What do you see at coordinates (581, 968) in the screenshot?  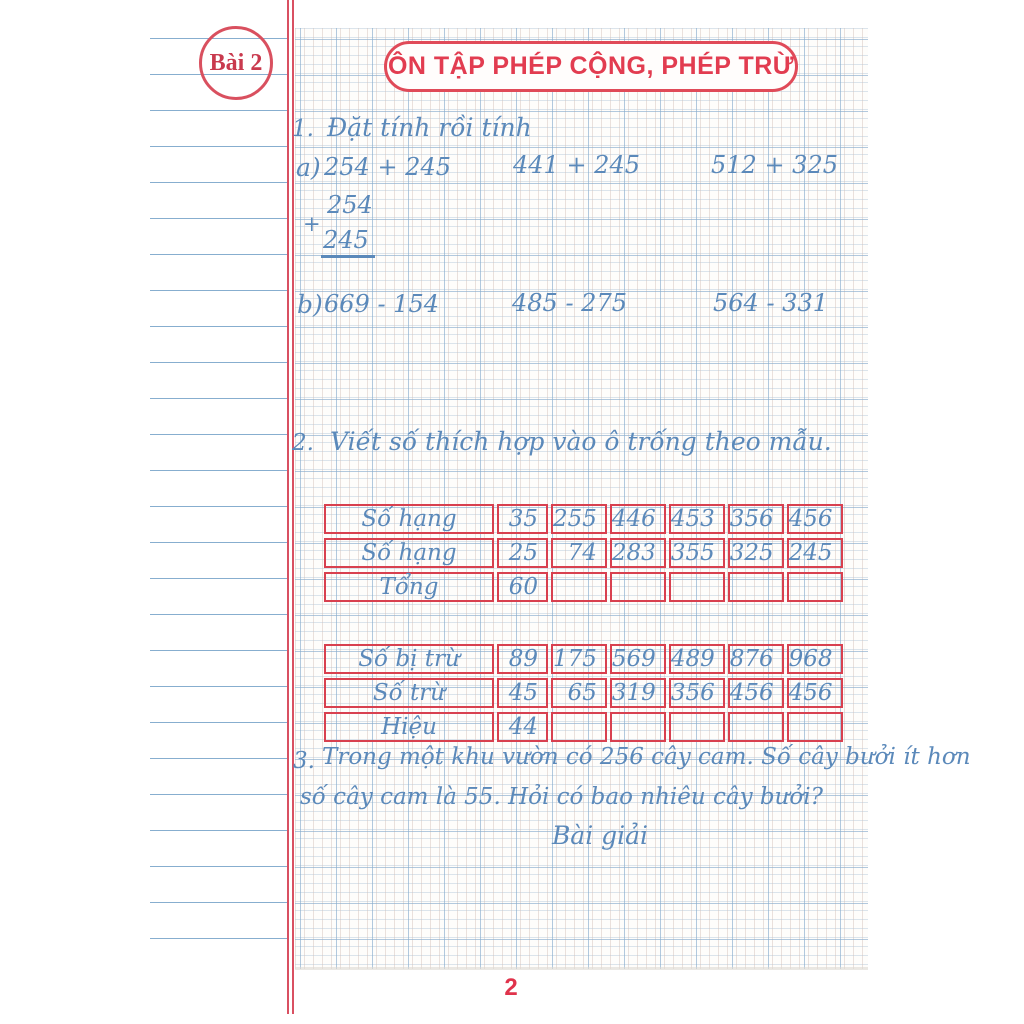 I see `page-edge-shadow` at bounding box center [581, 968].